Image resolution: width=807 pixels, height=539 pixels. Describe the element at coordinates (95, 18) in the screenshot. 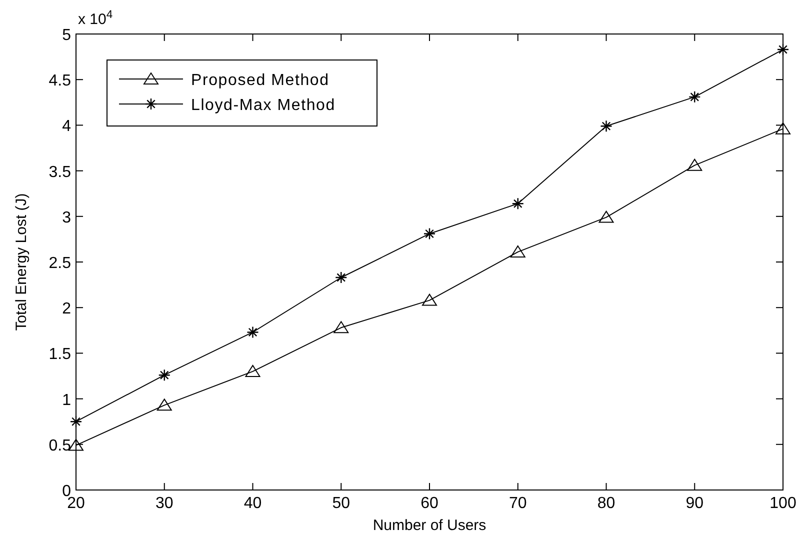

I see `text: x 10$^{4}$` at that location.